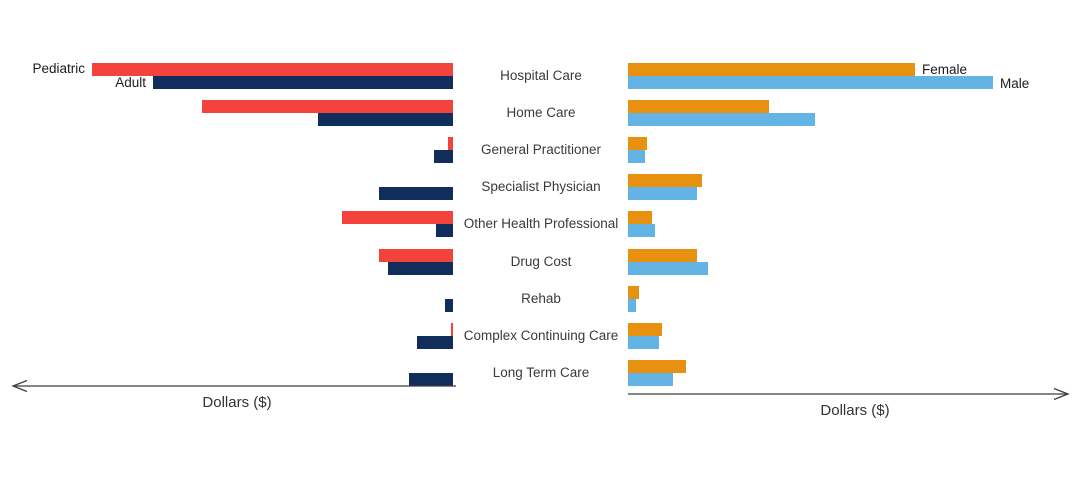  I want to click on bar-female-hospital-care, so click(771, 69).